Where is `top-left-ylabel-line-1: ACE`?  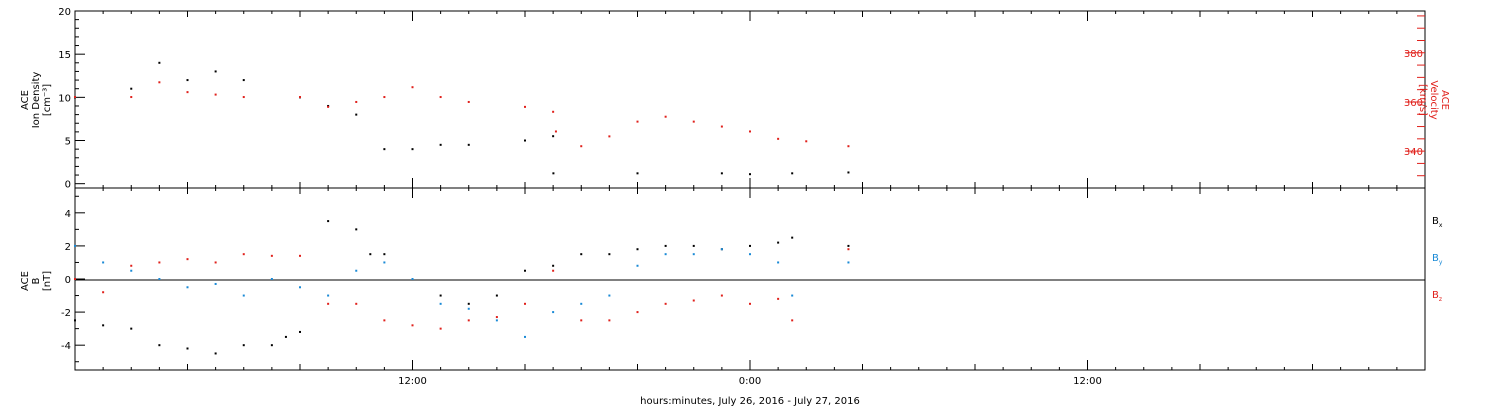
top-left-ylabel-line-1: ACE is located at coordinates (25, 100).